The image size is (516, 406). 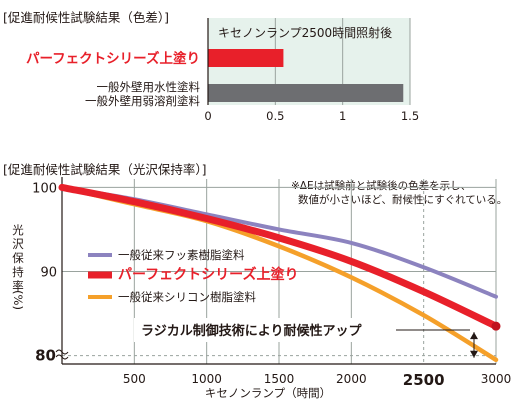 I want to click on chart1-bars, so click(x=306, y=75).